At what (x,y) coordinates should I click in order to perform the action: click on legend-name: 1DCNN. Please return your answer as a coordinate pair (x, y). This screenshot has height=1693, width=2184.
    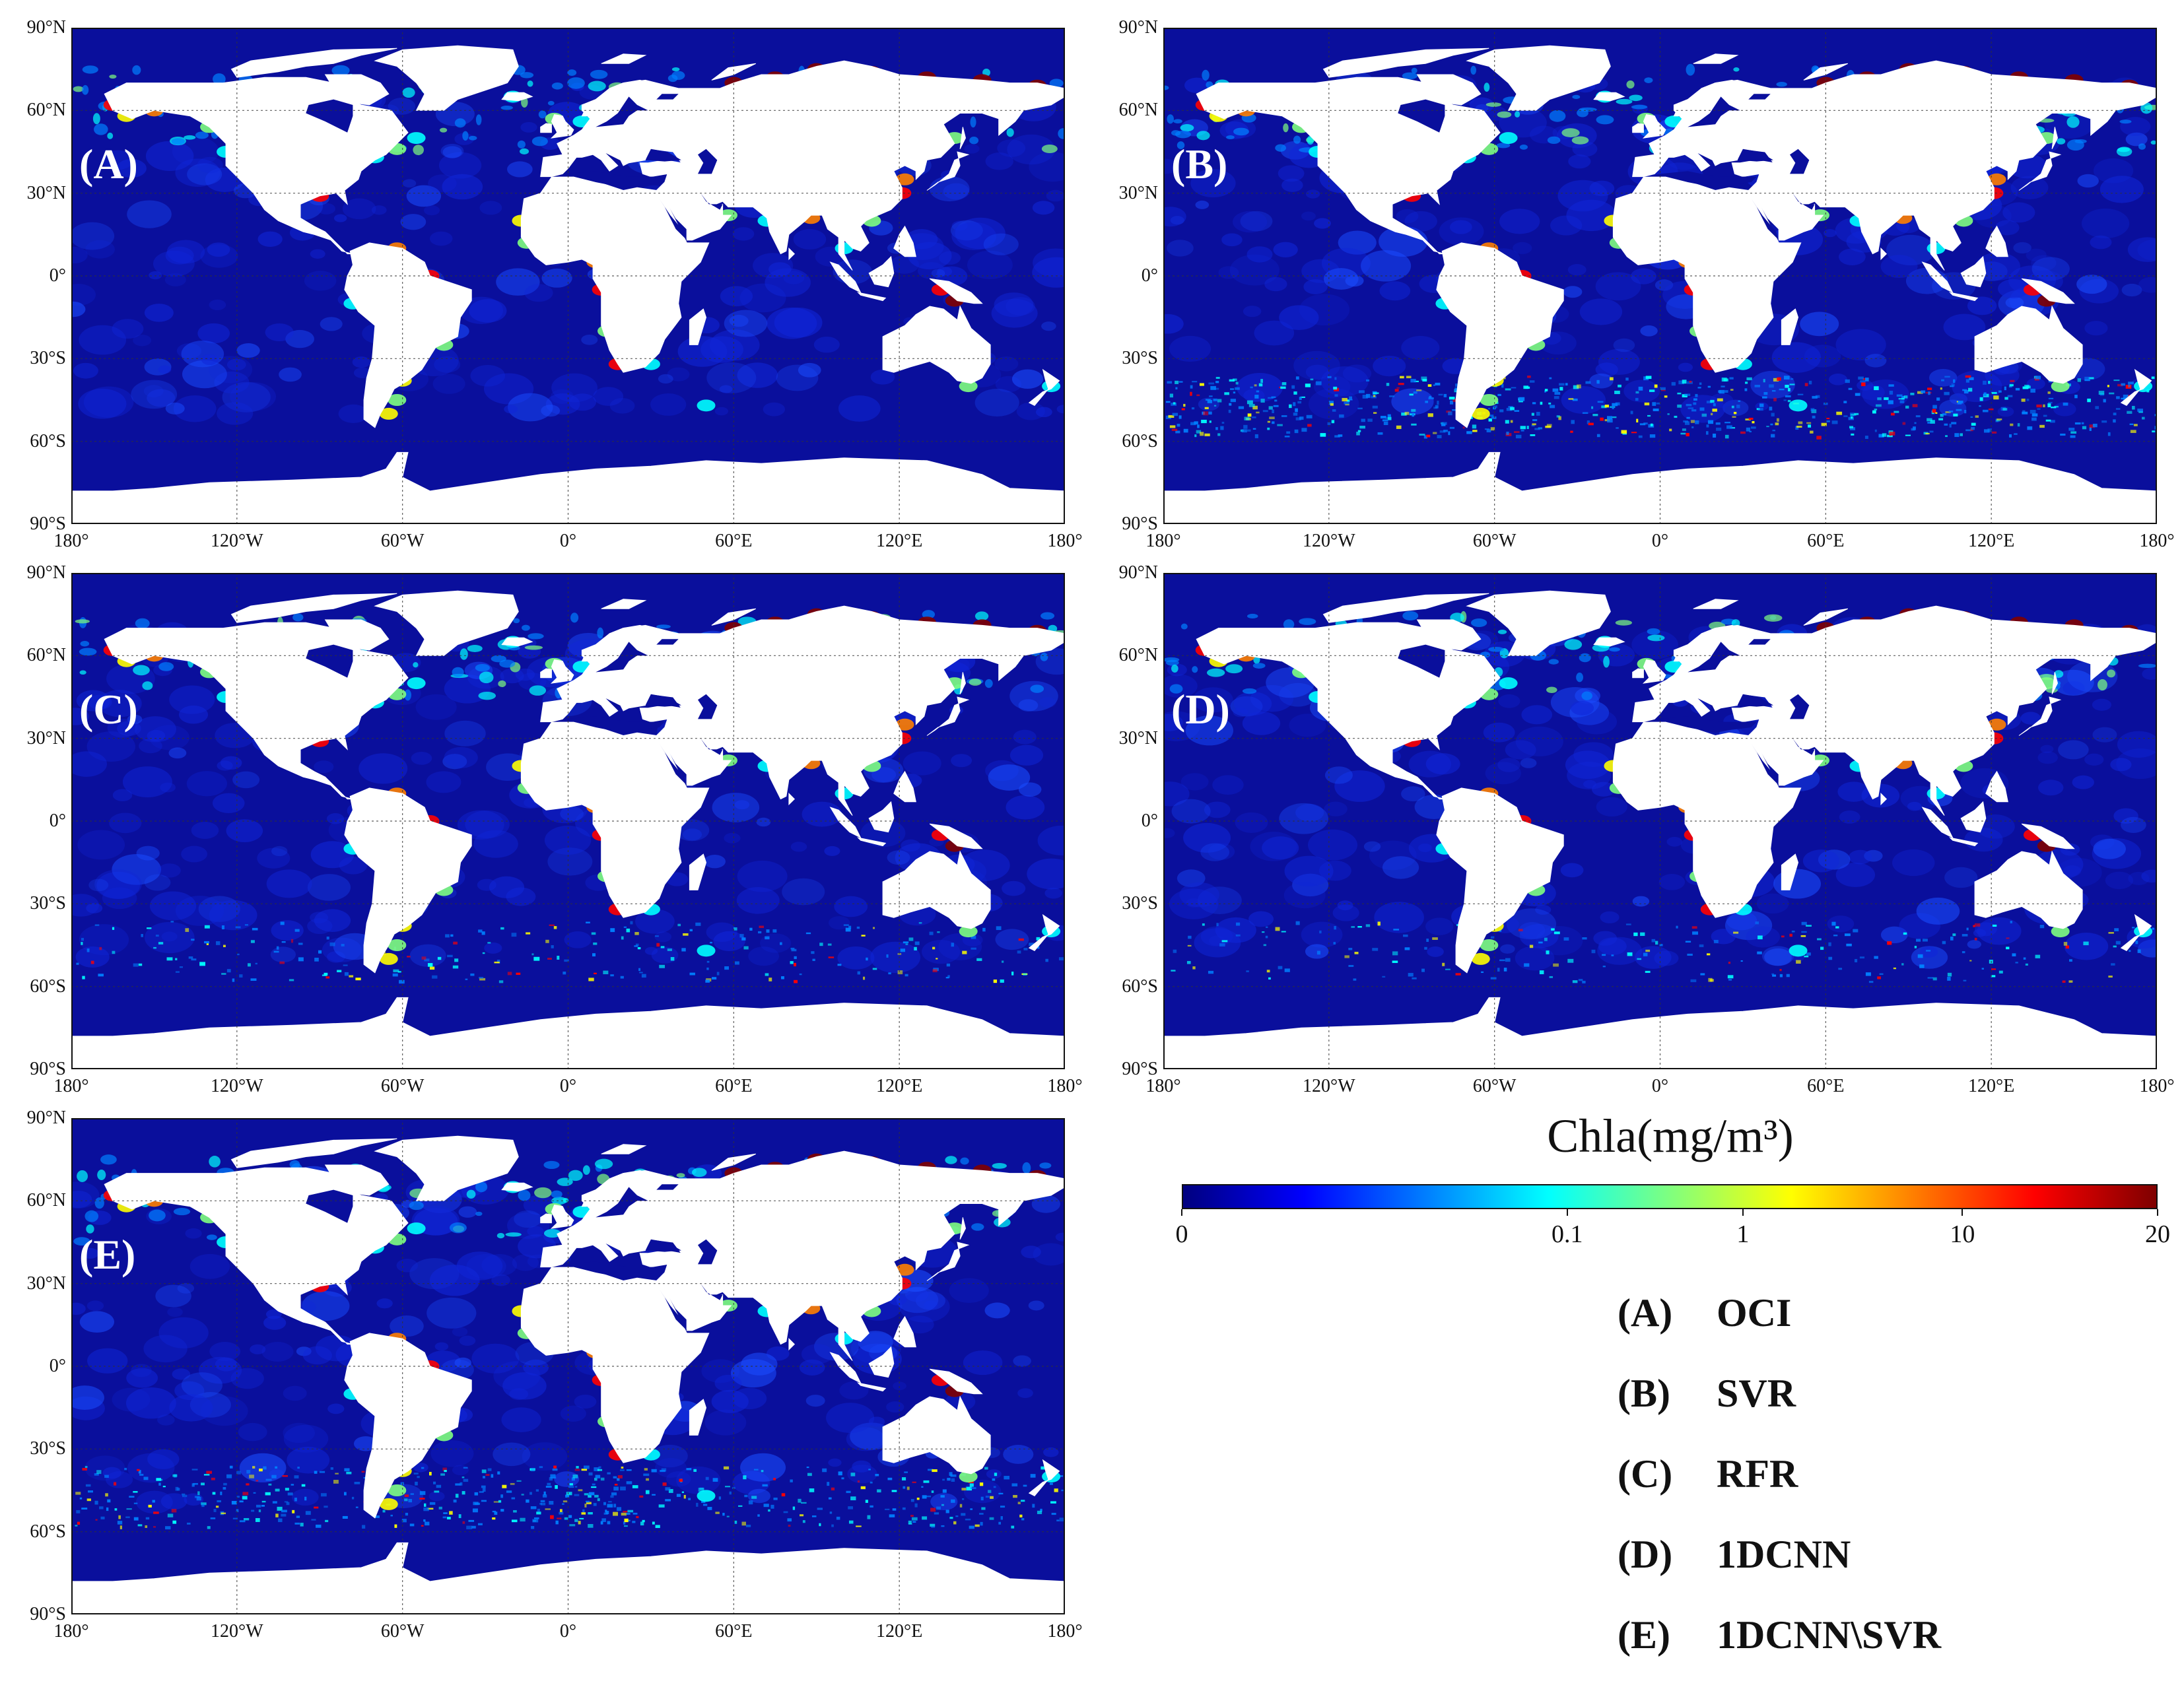
    Looking at the image, I should click on (1784, 1554).